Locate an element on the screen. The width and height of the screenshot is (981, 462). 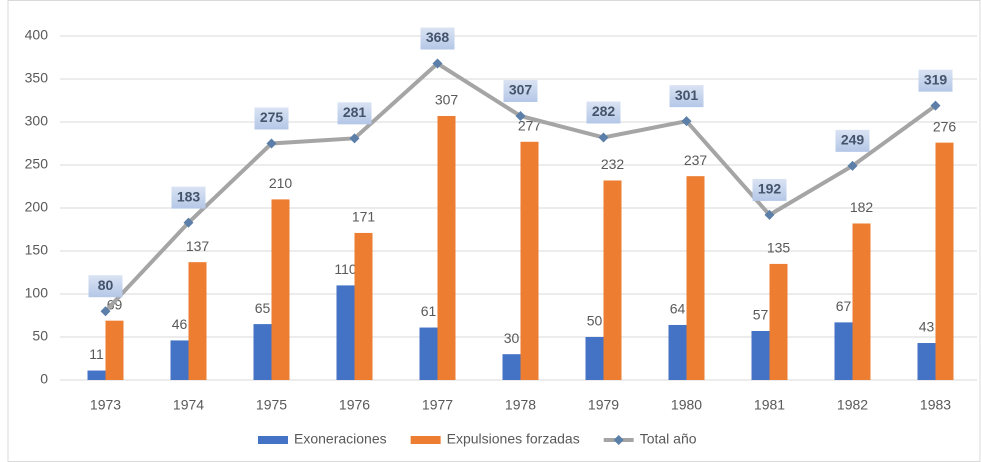
data-label: 368 is located at coordinates (438, 37).